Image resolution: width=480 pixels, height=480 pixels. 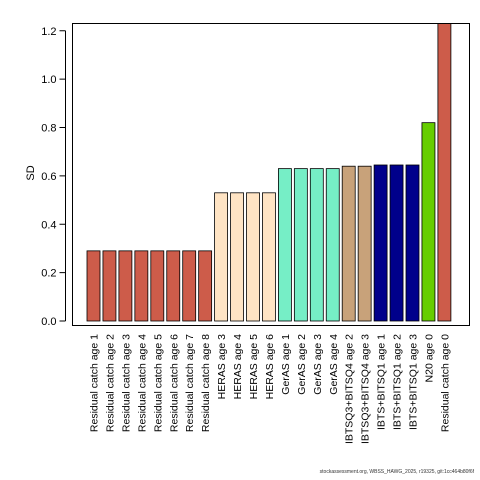 What do you see at coordinates (445, 383) in the screenshot?
I see `x-tick-label: Residual catch age 0` at bounding box center [445, 383].